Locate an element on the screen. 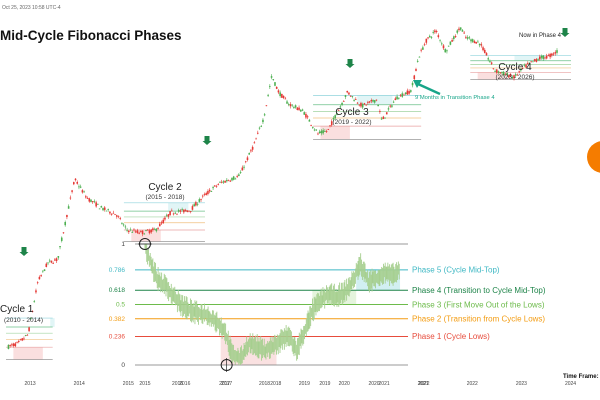  inset-x-axis: 2015 2016 2017 2018 2019 2020 2021 2022 is located at coordinates (284, 384).